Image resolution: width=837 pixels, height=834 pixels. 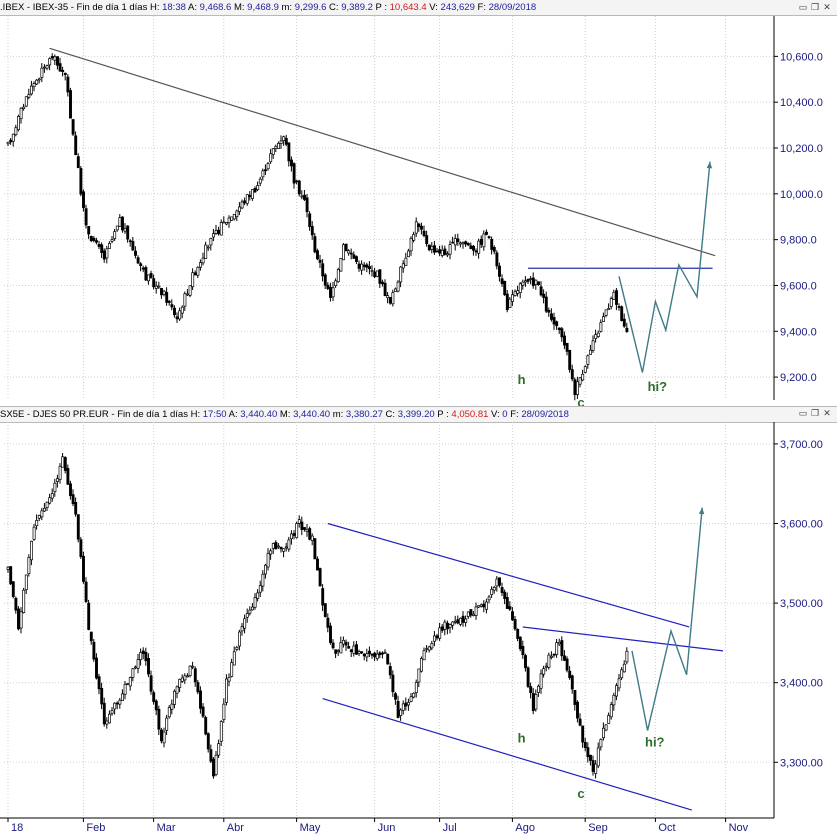 I want to click on header-field-value: 9,468.9, so click(x=263, y=7).